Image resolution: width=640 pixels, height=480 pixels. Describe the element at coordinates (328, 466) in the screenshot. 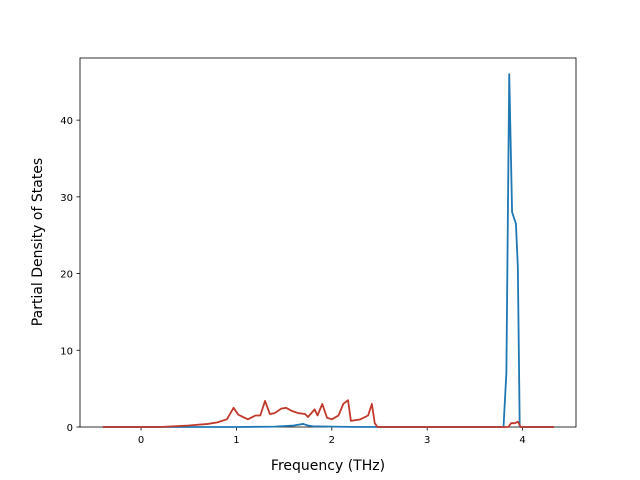

I see `x-axis-label: Frequency (THz)` at that location.